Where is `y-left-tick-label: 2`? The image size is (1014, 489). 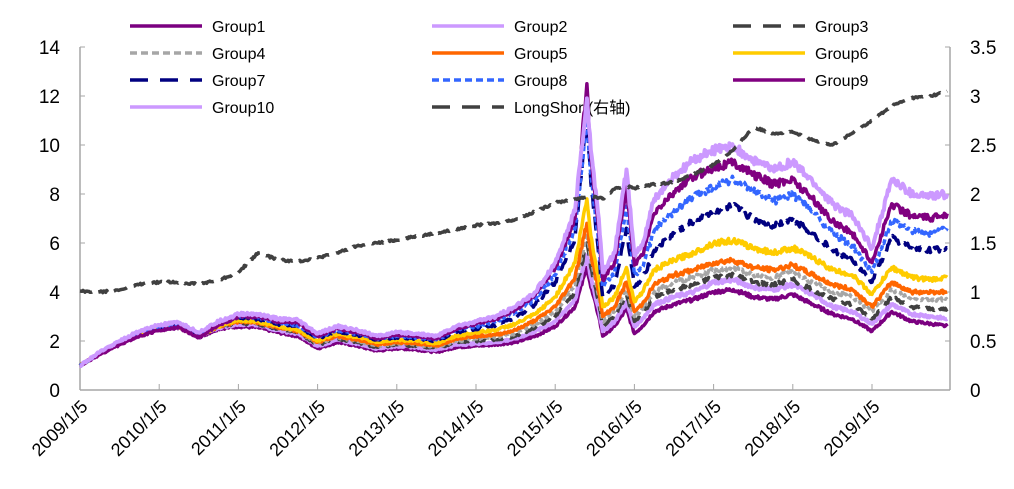
y-left-tick-label: 2 is located at coordinates (54, 342).